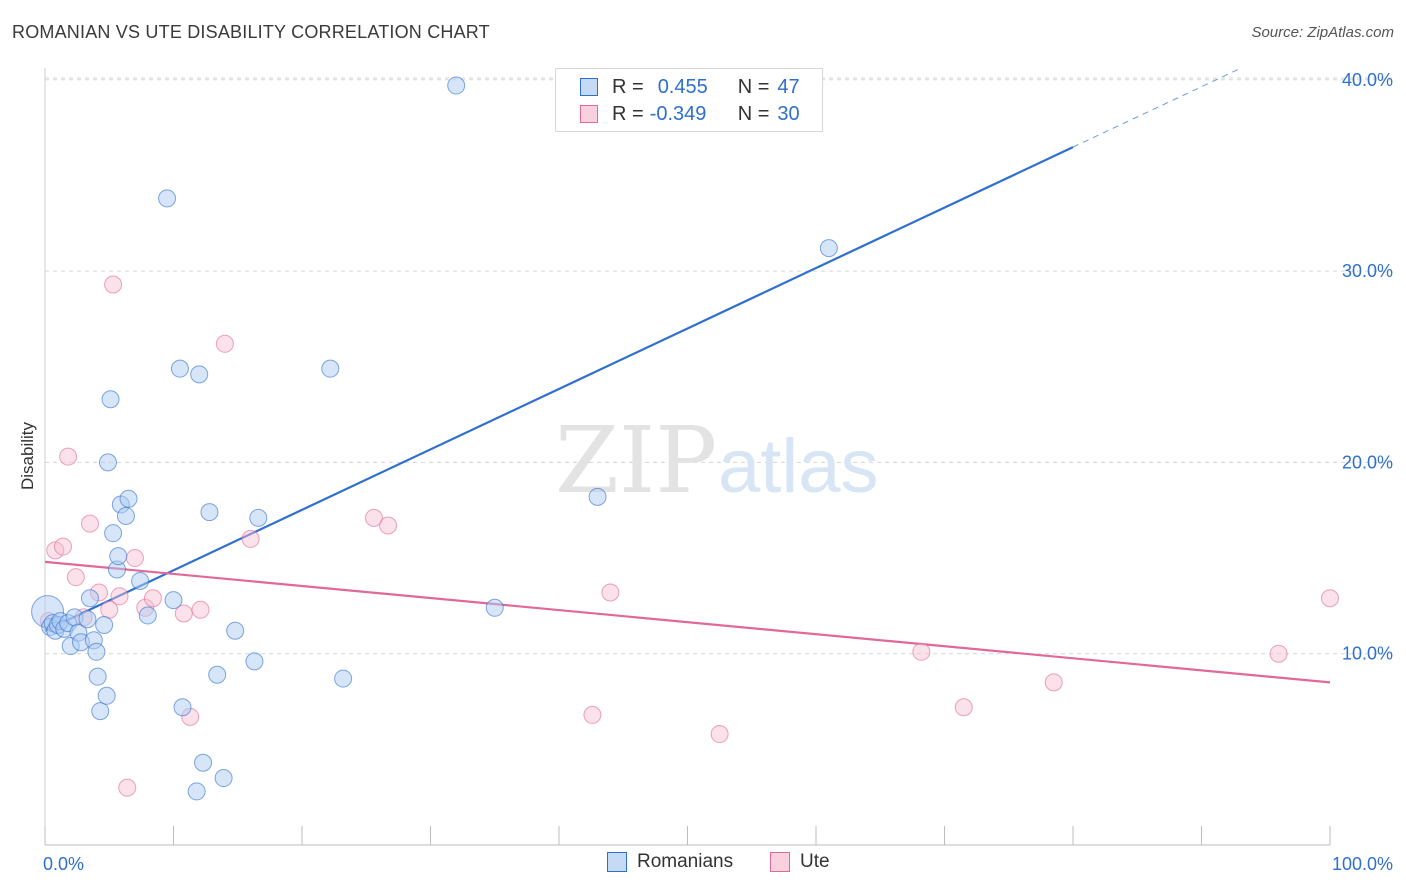 This screenshot has height=892, width=1406. What do you see at coordinates (753, 113) in the screenshot?
I see `ute-n-label: N =` at bounding box center [753, 113].